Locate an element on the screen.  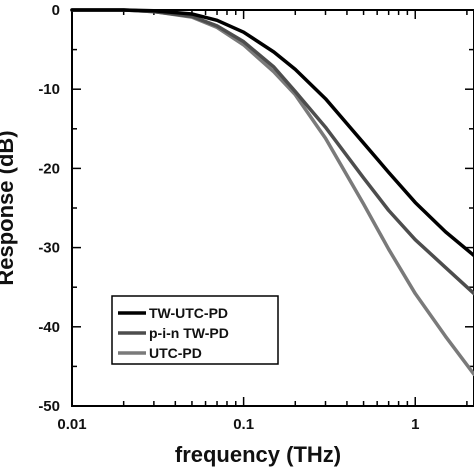
x-axis-title: frequency (THz) is located at coordinates (258, 454).